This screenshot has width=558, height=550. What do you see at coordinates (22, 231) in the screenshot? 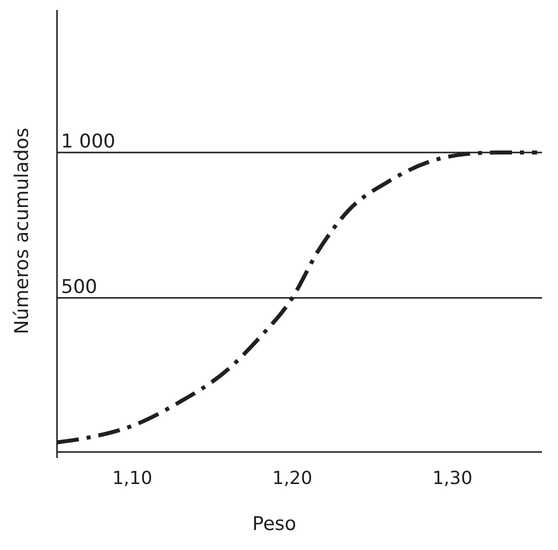
I see `y-axis-title: Números acumulados` at bounding box center [22, 231].